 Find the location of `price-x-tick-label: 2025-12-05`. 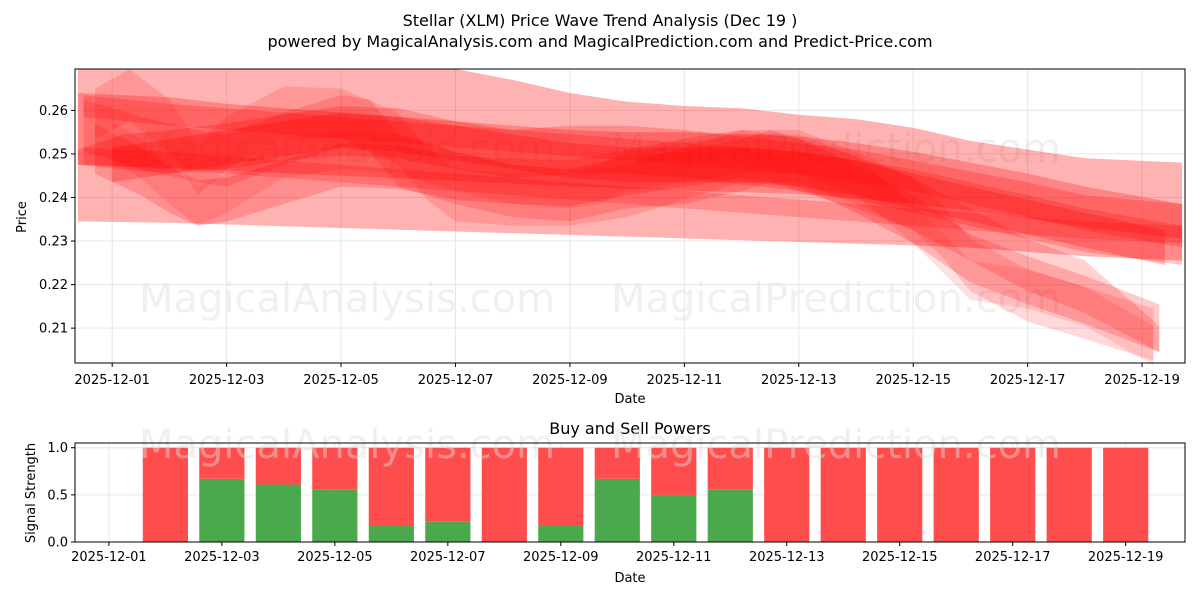

price-x-tick-label: 2025-12-05 is located at coordinates (341, 380).